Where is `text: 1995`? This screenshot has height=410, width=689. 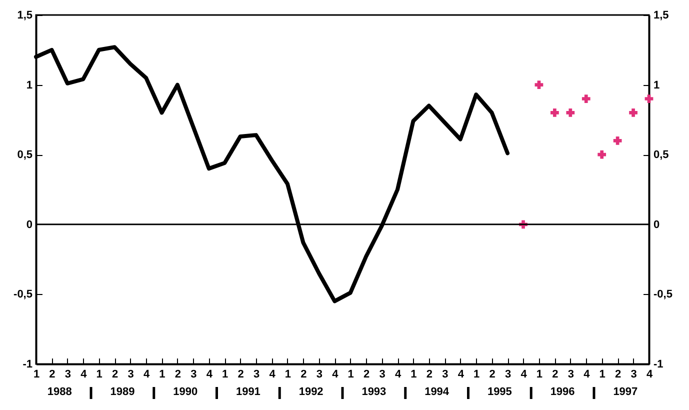
text: 1995 is located at coordinates (499, 392).